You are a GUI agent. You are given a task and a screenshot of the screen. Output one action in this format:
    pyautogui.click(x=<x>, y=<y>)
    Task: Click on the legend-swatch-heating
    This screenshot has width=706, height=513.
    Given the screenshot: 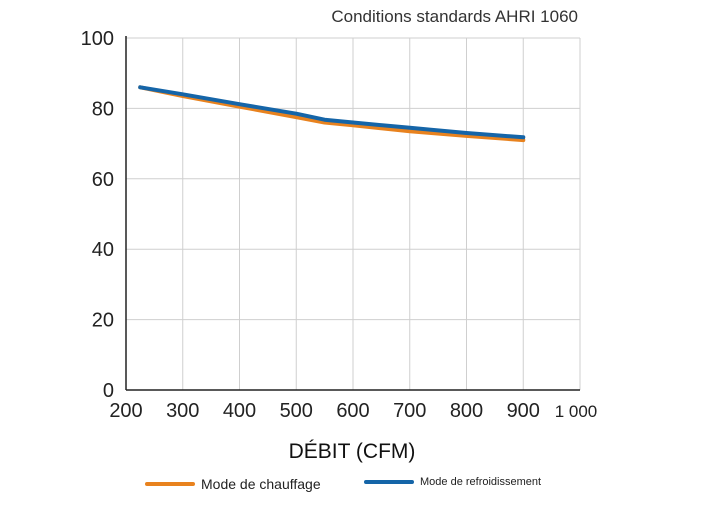 What is the action you would take?
    pyautogui.click(x=170, y=484)
    